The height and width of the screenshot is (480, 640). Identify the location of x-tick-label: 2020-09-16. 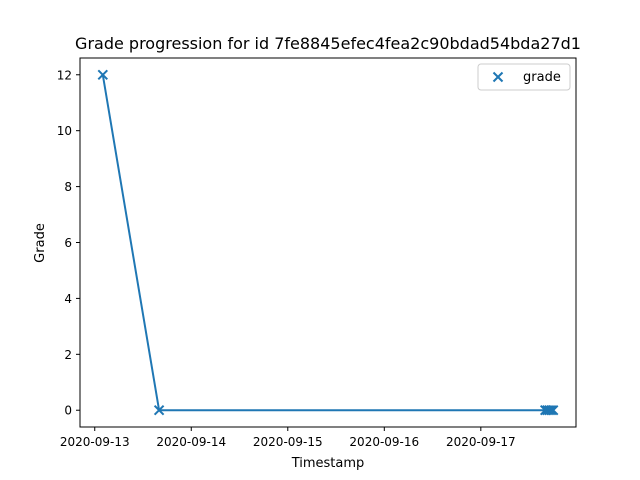
(384, 442).